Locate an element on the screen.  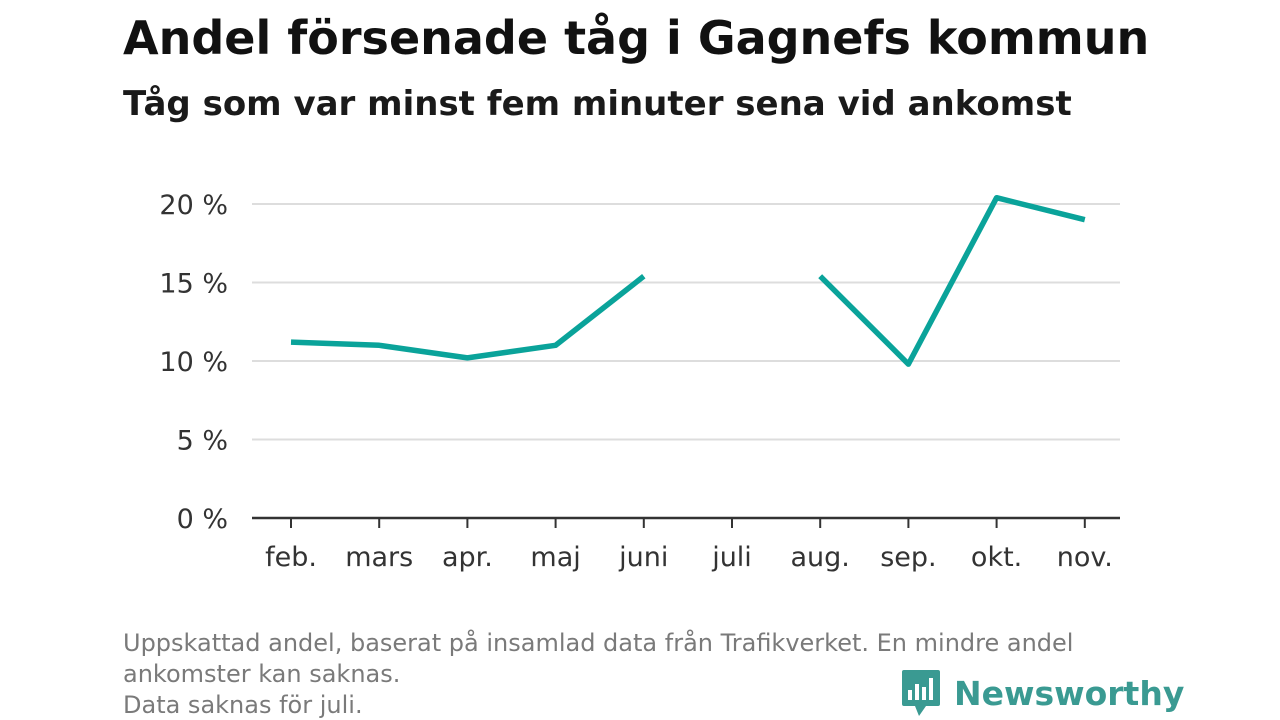
x-tick-label: nov. is located at coordinates (1085, 557).